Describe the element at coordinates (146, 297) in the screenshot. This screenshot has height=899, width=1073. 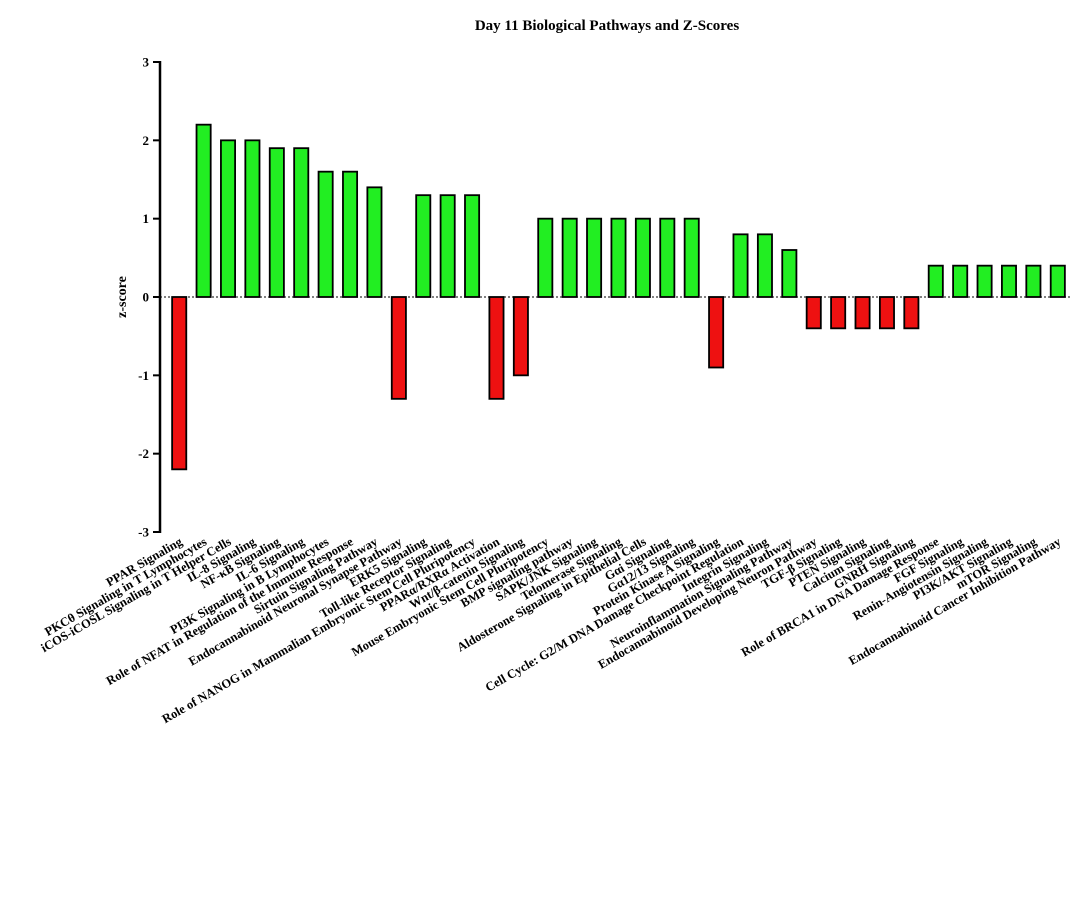
I see `y-tick-label: 0` at that location.